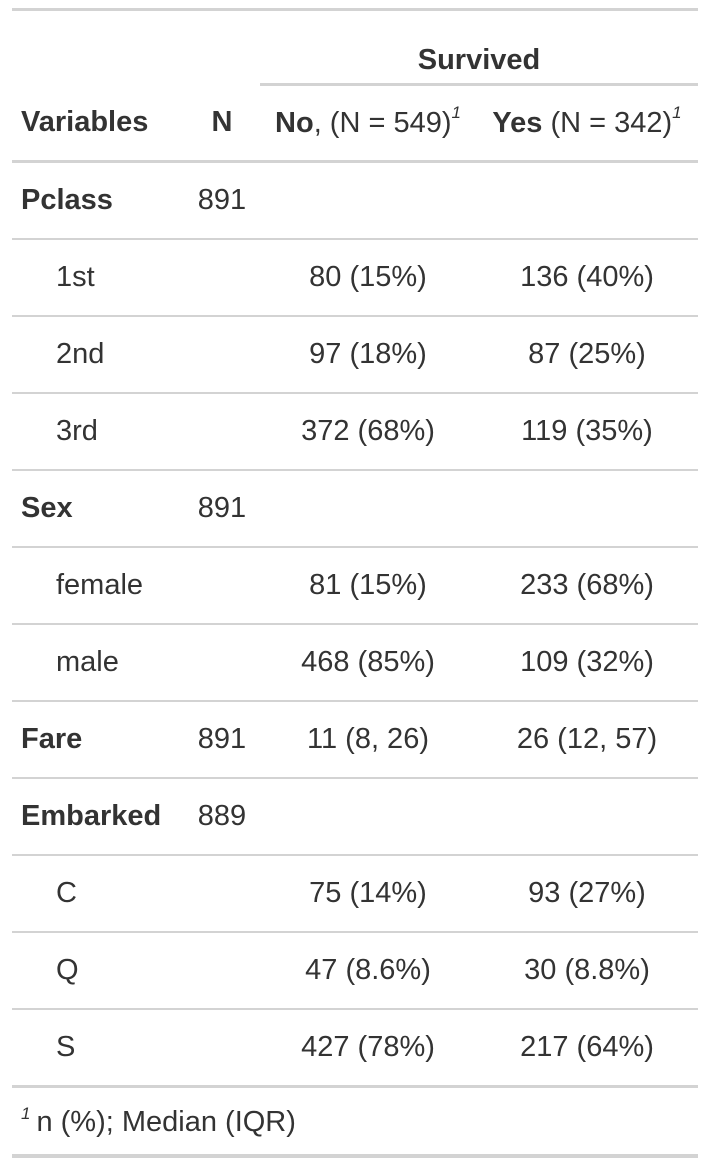 The image size is (708, 1158). I want to click on no-cell: 47 (8.6%), so click(368, 971).